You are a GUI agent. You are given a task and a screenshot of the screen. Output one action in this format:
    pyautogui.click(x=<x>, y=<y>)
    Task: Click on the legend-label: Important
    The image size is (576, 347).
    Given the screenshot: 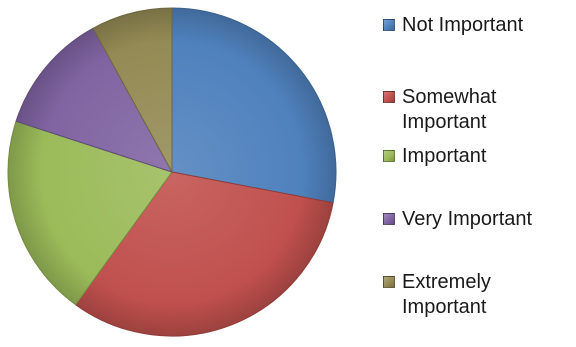 What is the action you would take?
    pyautogui.click(x=444, y=156)
    